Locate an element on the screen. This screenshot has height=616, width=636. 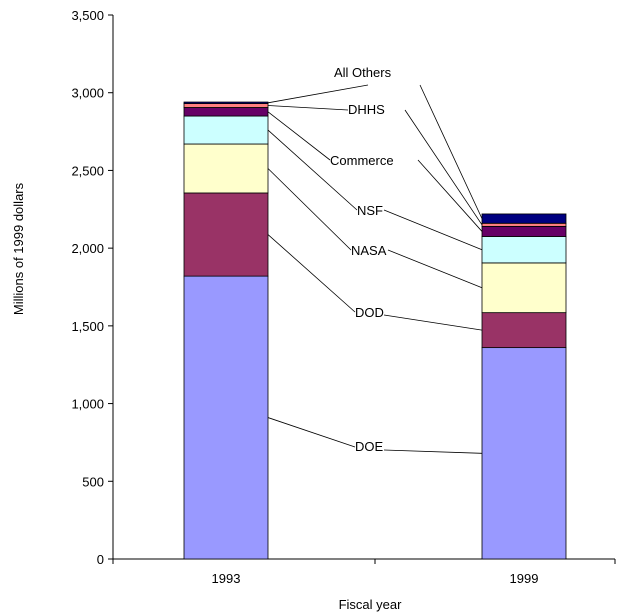
x-axis: 1993 1999 is located at coordinates (364, 572).